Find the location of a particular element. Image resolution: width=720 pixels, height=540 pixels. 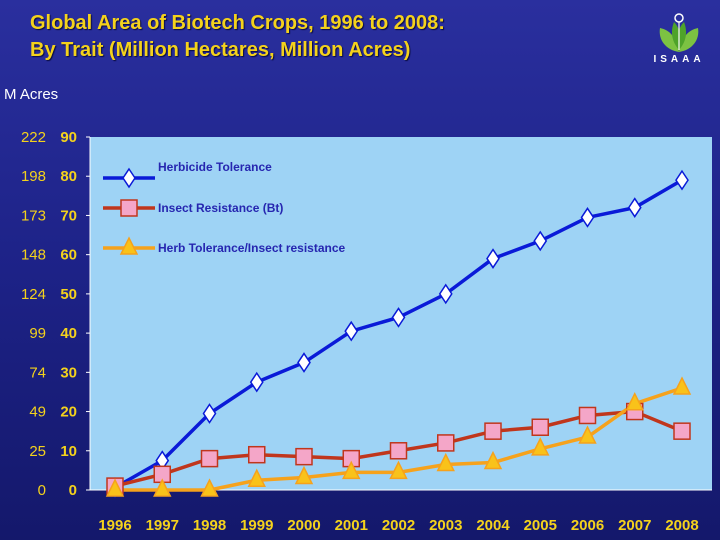

logo-text: ISAAA is located at coordinates (679, 59).